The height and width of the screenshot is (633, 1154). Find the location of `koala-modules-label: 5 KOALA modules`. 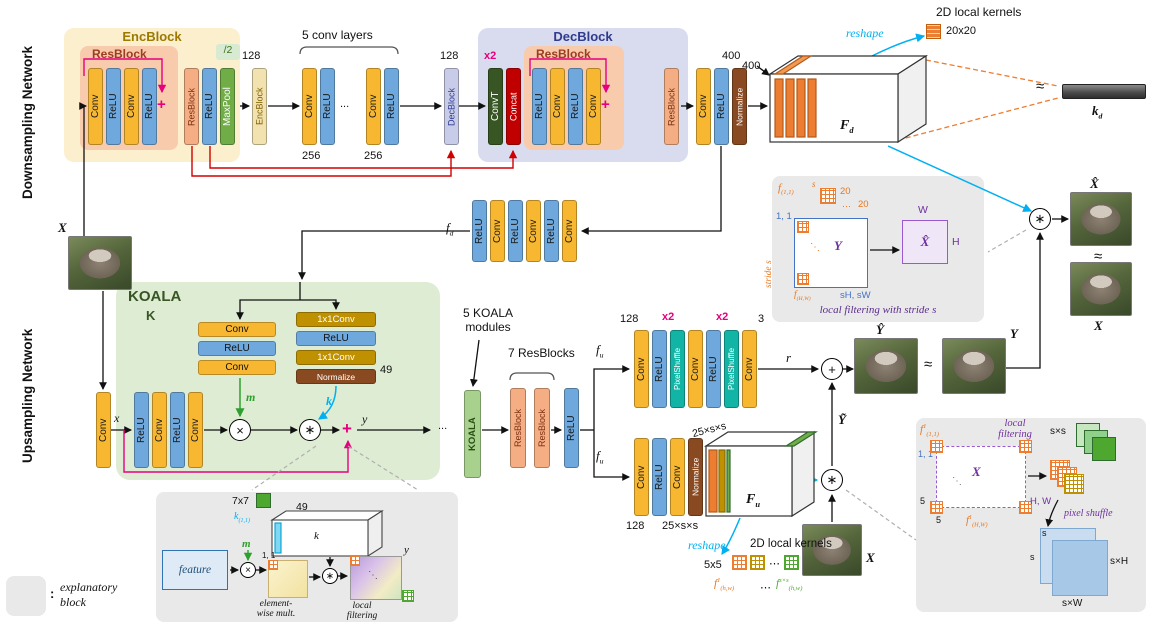

koala-modules-label: 5 KOALA modules is located at coordinates (488, 320).